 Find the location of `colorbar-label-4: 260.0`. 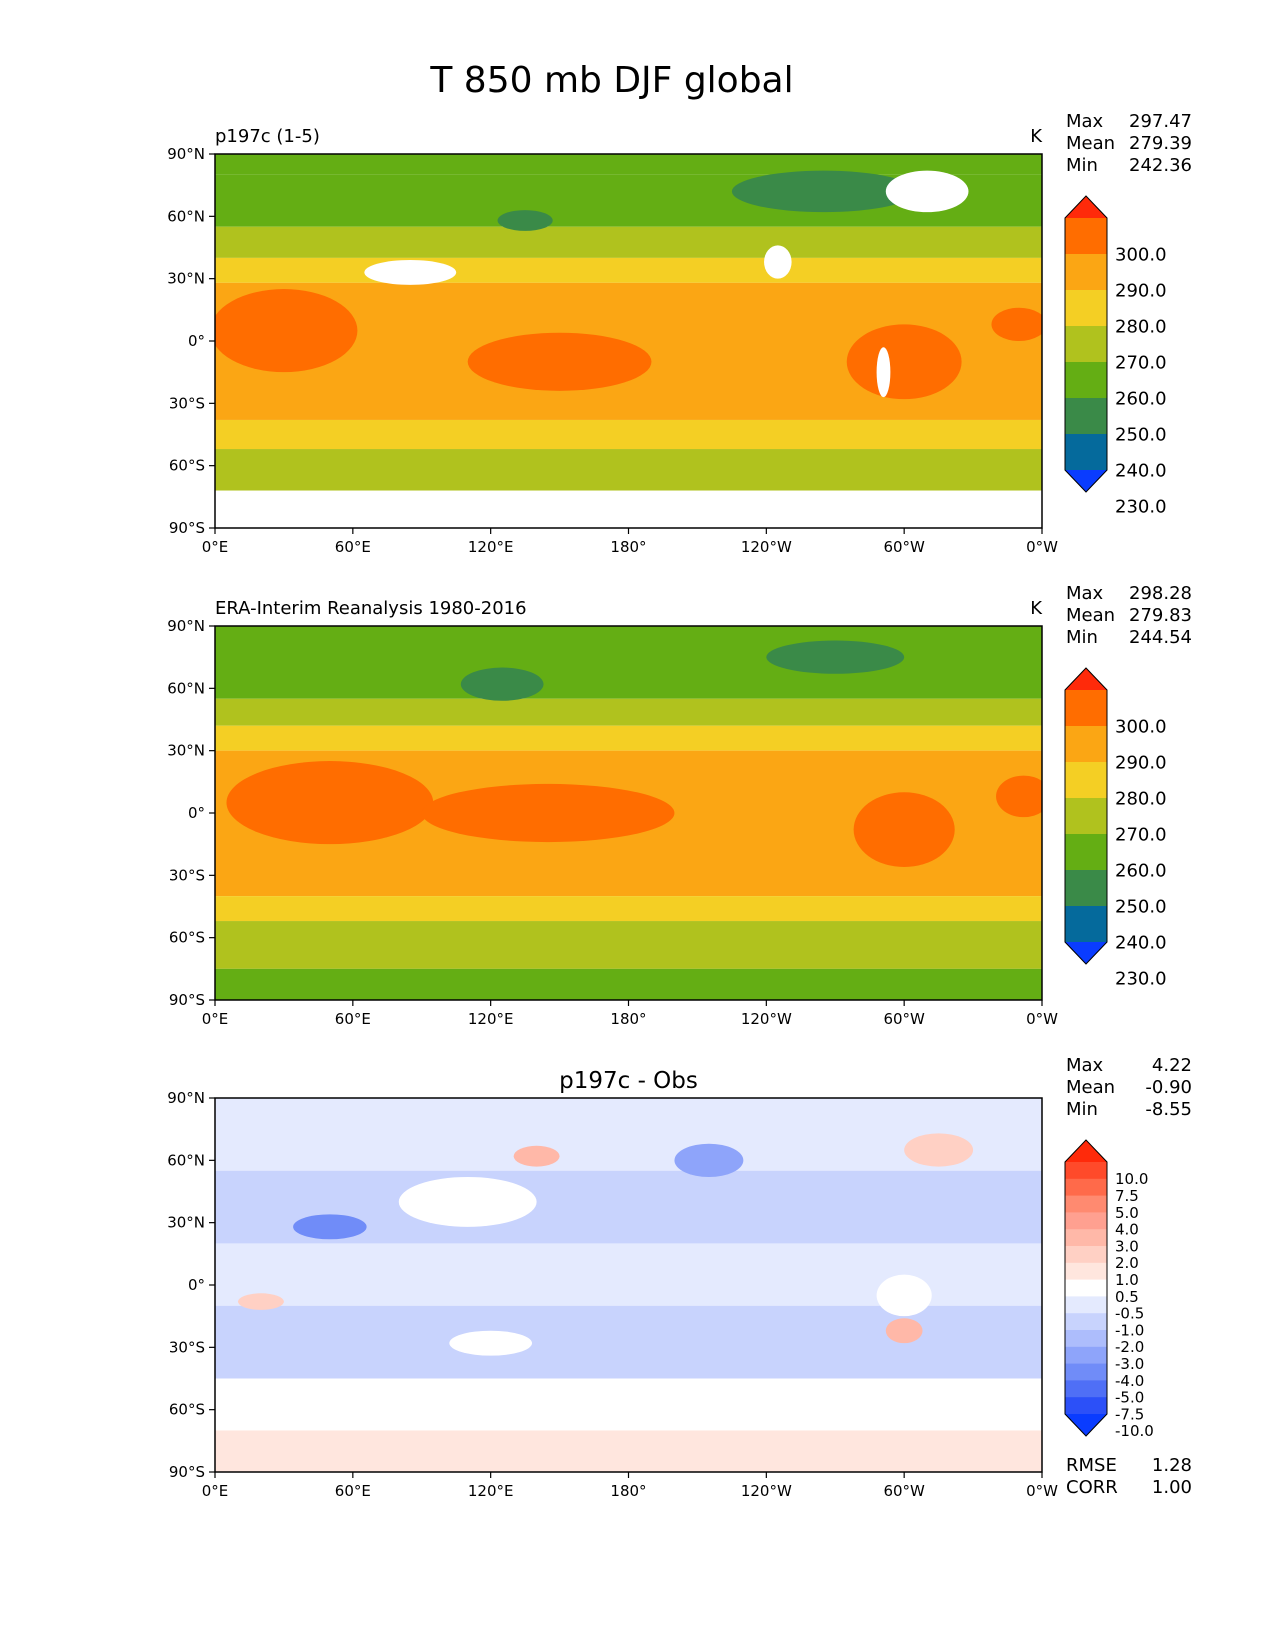

colorbar-label-4: 260.0 is located at coordinates (1141, 398).